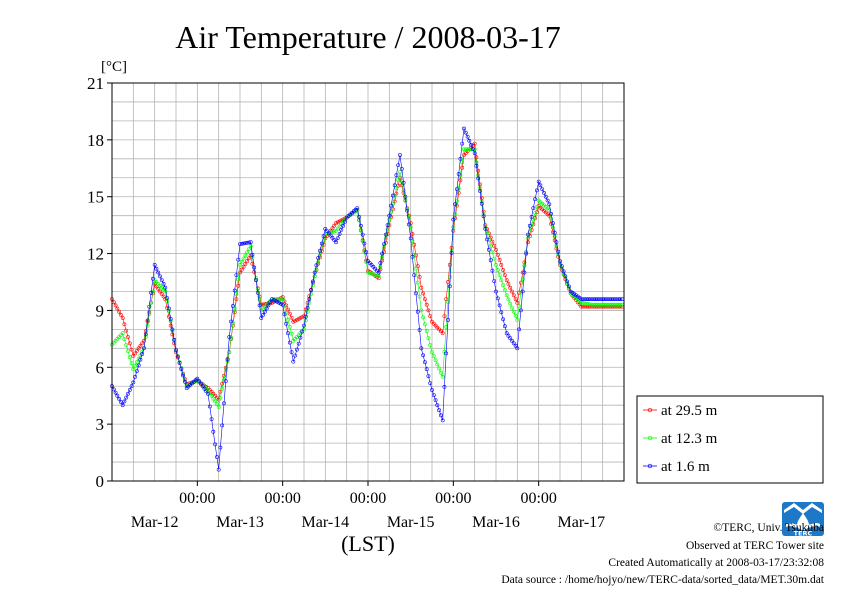 This screenshot has width=842, height=595. Describe the element at coordinates (803, 520) in the screenshot. I see `terc-logo-icon: TERC` at that location.